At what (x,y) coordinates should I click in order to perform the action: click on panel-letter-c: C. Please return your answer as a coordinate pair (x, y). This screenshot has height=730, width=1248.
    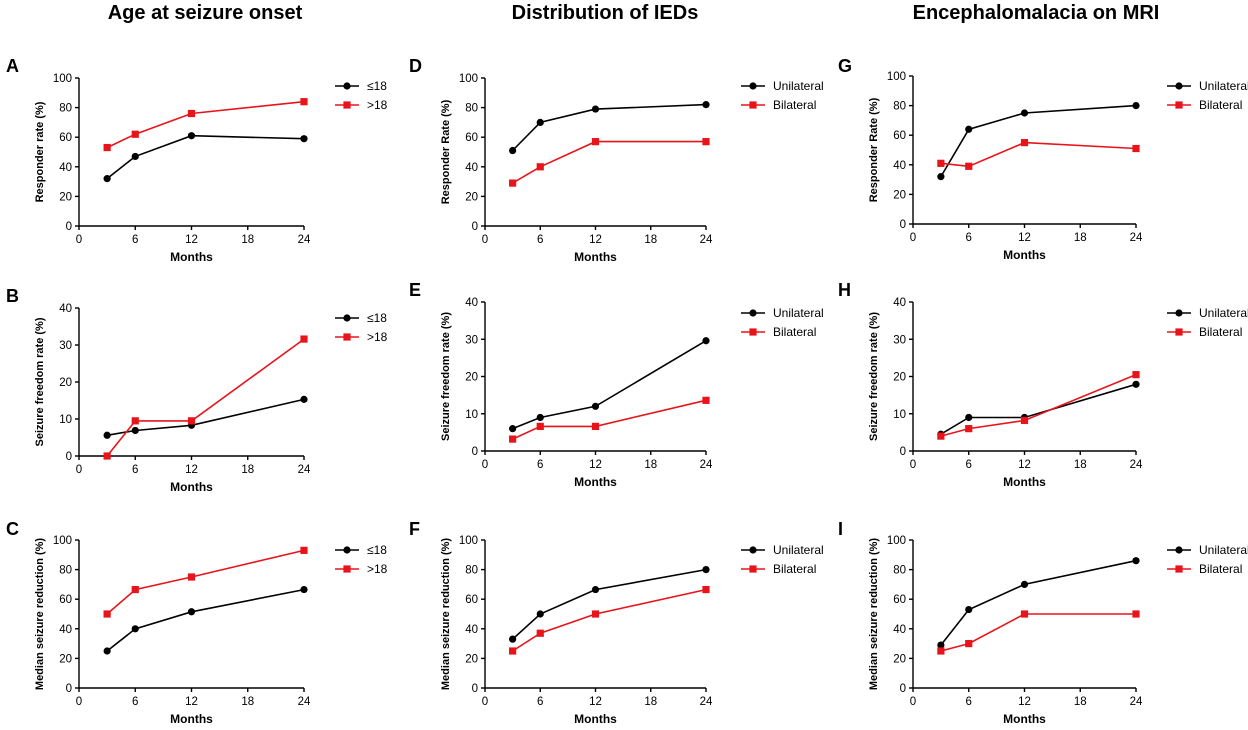
    Looking at the image, I should click on (12, 529).